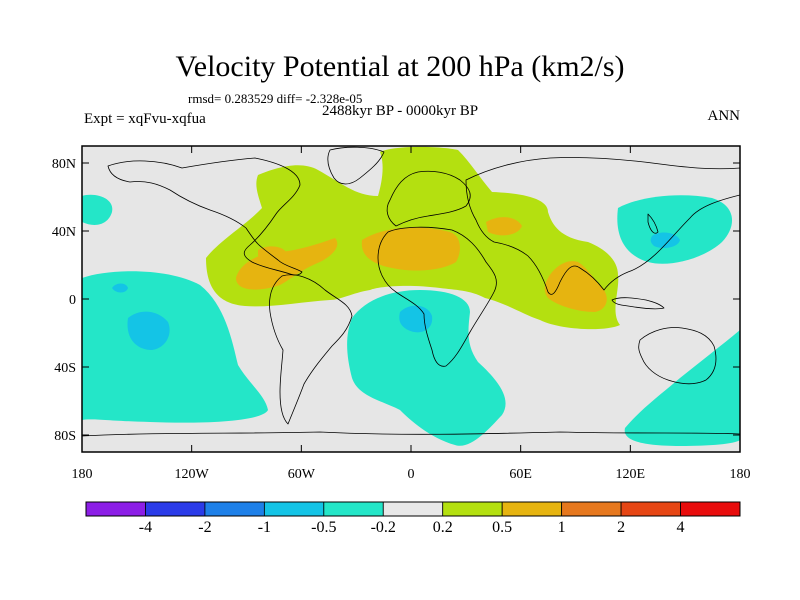 The height and width of the screenshot is (600, 800). What do you see at coordinates (356, 165) in the screenshot?
I see `coastline-greenland` at bounding box center [356, 165].